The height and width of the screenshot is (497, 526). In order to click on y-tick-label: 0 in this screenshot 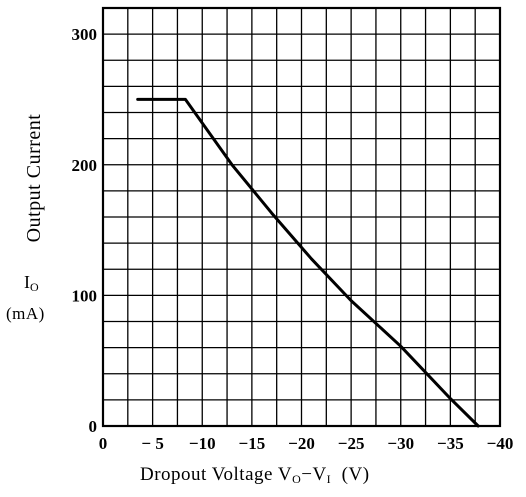, I will do `click(93, 426)`.